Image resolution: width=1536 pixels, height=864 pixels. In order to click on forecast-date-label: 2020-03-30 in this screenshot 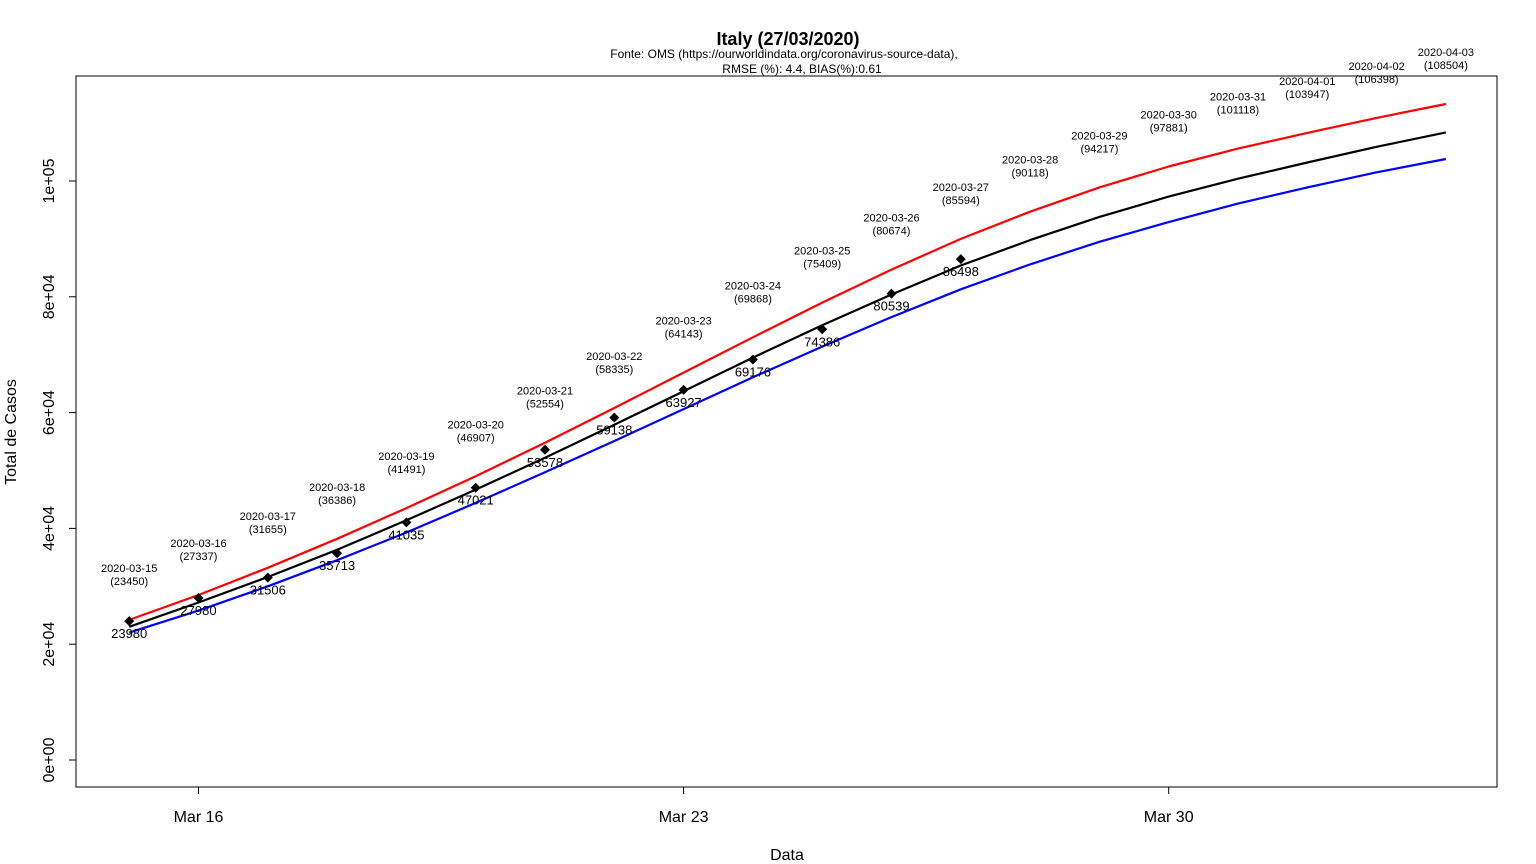, I will do `click(1169, 116)`.